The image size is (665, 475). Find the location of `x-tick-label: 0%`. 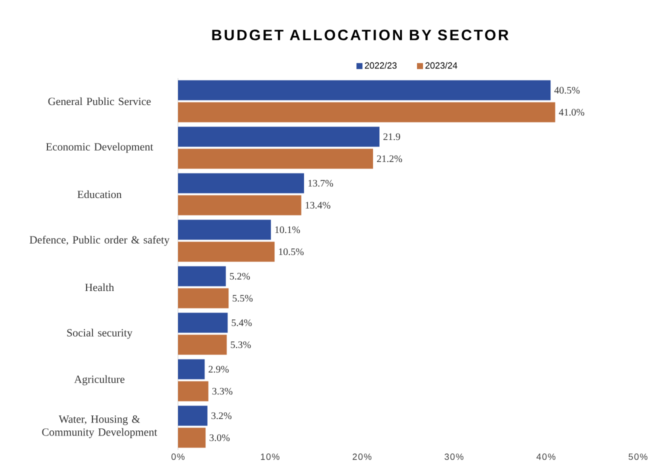

x-tick-label: 0% is located at coordinates (178, 457).